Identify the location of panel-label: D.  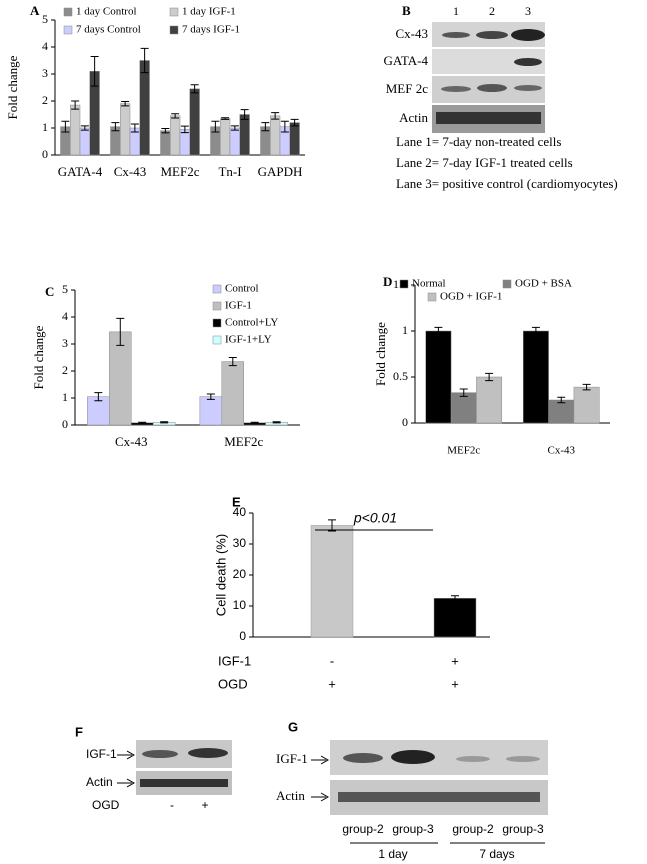
(387, 281).